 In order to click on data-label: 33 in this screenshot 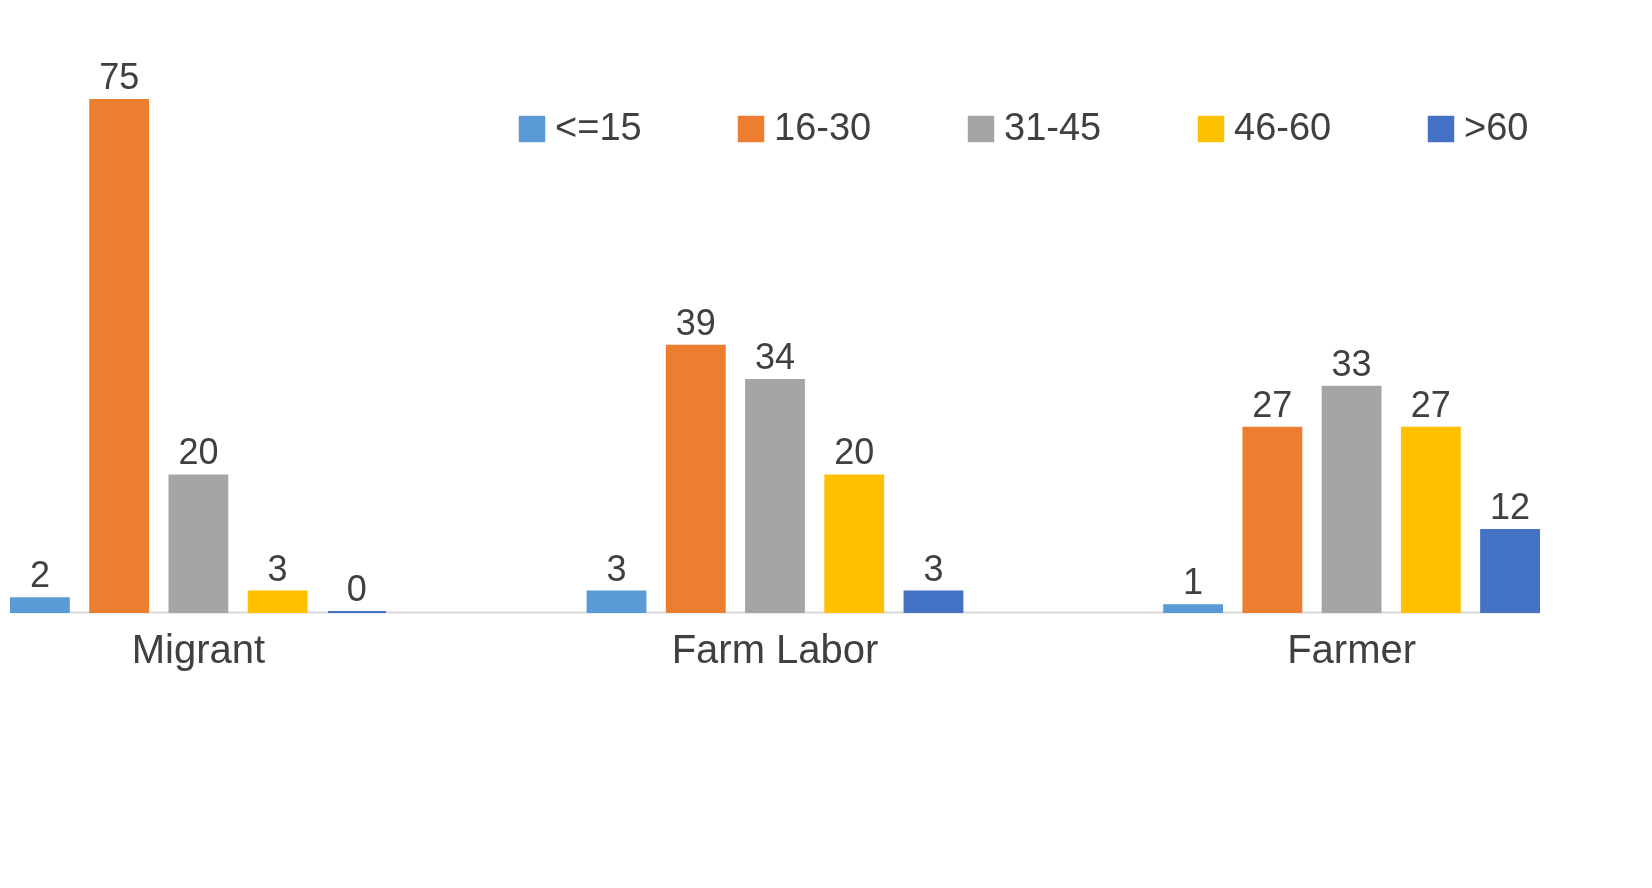, I will do `click(1351, 363)`.